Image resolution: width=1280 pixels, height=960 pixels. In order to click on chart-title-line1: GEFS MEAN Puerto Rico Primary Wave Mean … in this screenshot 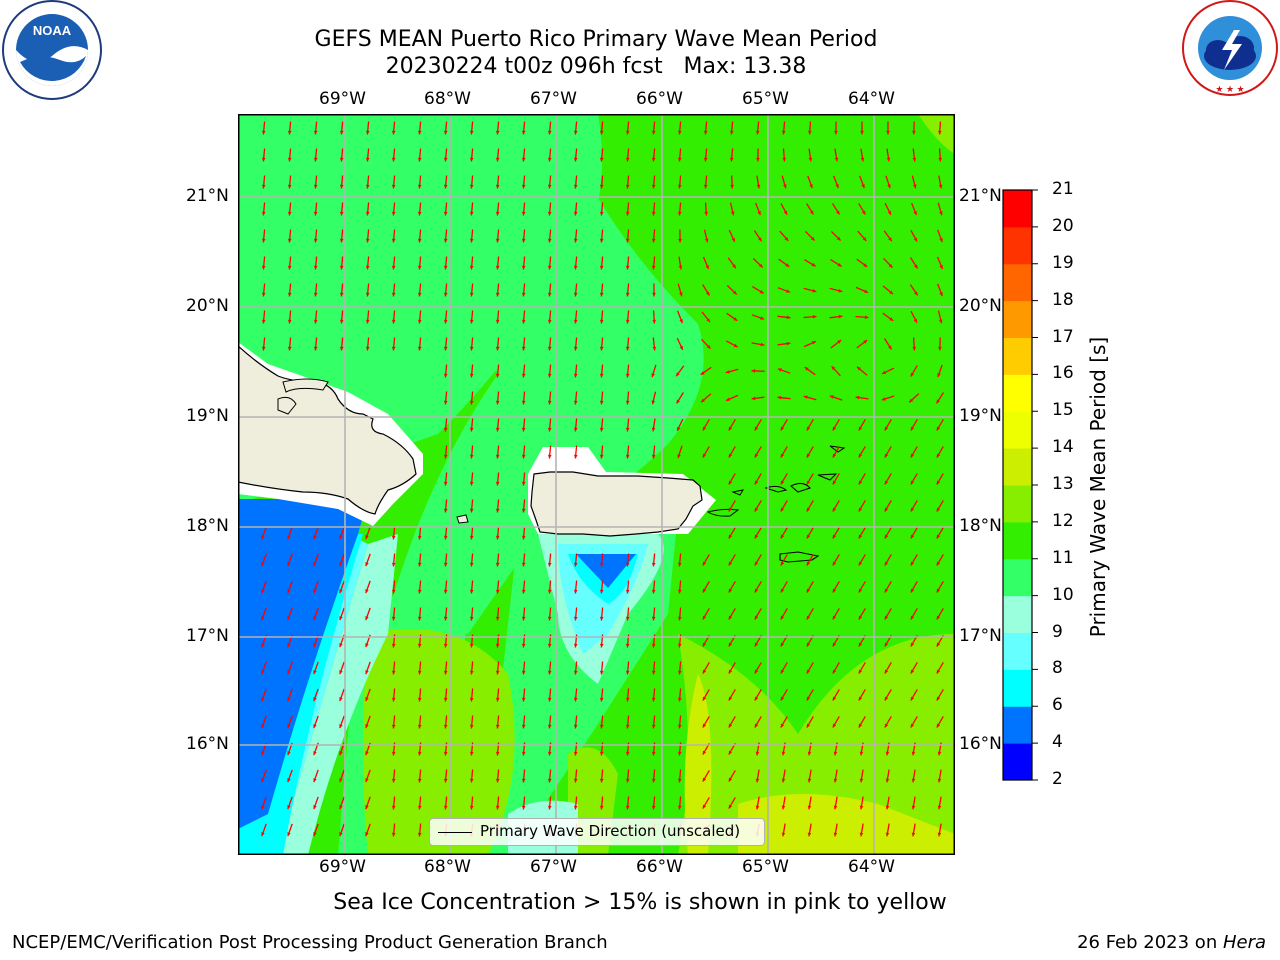, I will do `click(596, 39)`.